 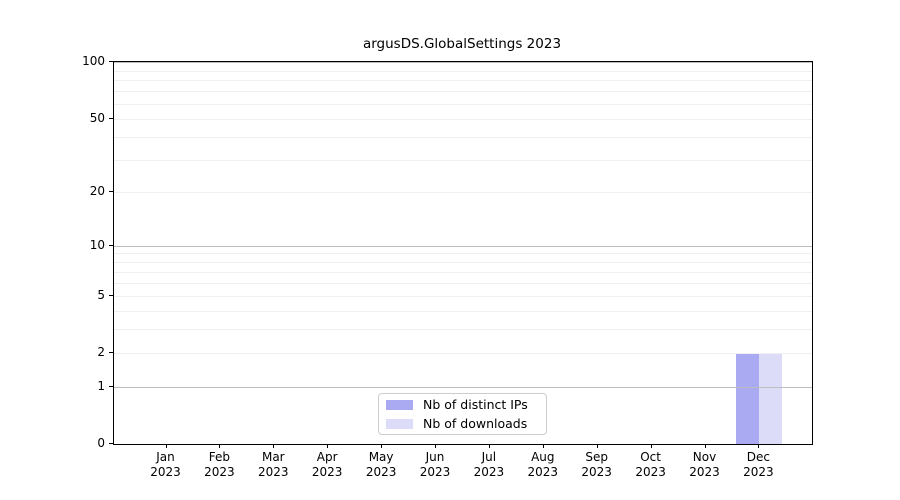 I want to click on legend-label: Nb of downloads, so click(x=475, y=423).